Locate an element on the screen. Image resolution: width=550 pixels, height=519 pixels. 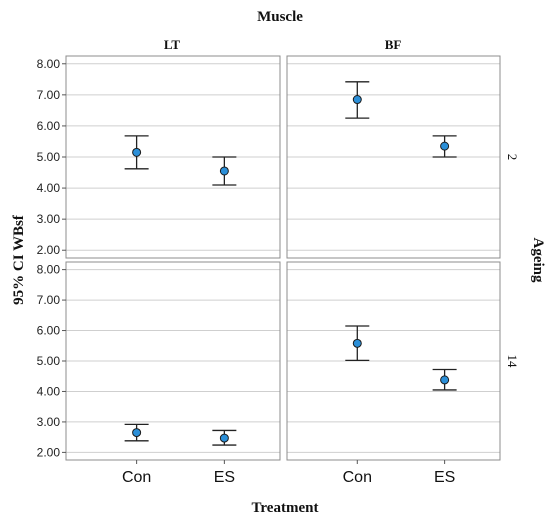
y-tick-label-0-5: 7.00 is located at coordinates (49, 95).